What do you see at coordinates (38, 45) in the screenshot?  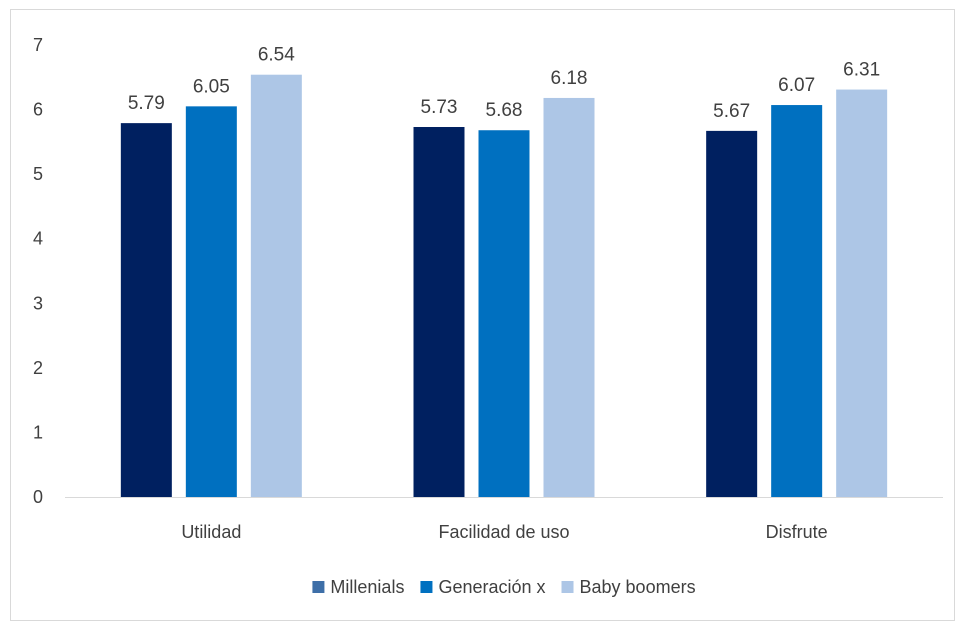 I see `y-tick-label-7: 7` at bounding box center [38, 45].